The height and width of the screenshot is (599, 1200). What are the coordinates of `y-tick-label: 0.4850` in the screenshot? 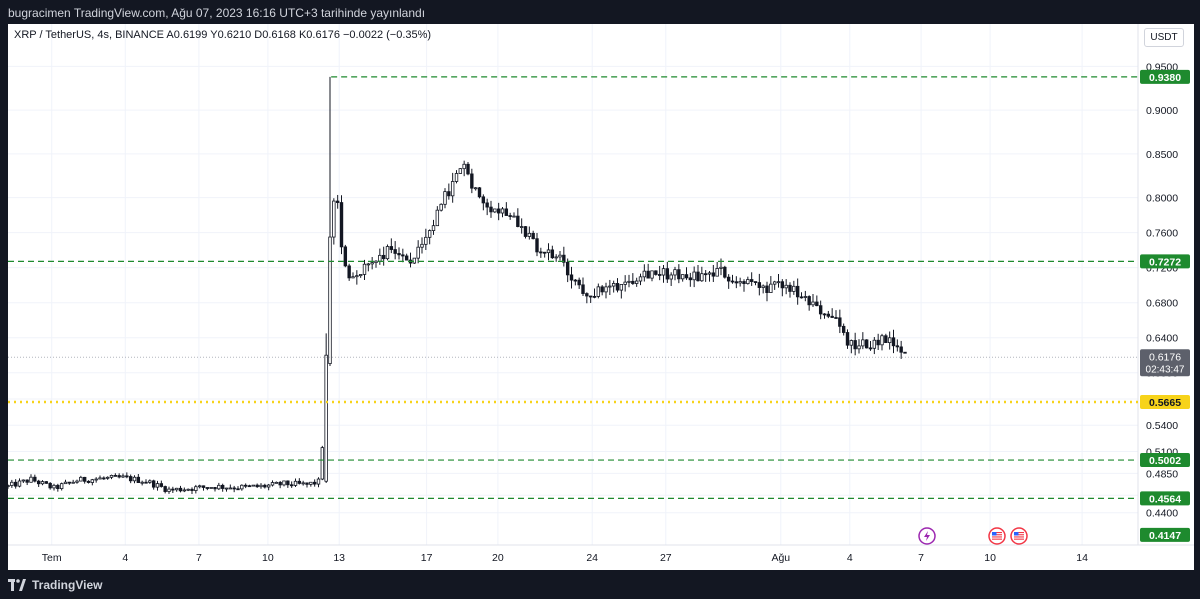 It's located at (1162, 474).